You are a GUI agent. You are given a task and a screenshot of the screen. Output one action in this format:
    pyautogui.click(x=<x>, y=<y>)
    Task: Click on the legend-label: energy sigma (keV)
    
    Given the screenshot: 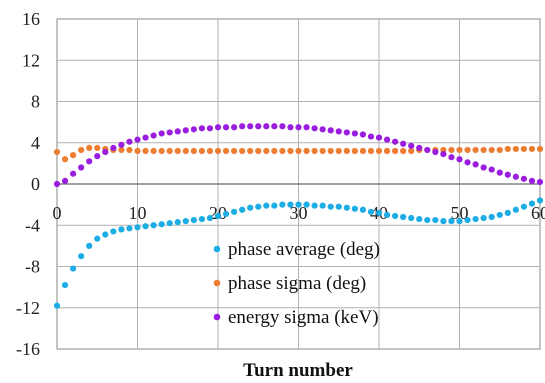 What is the action you would take?
    pyautogui.click(x=303, y=317)
    